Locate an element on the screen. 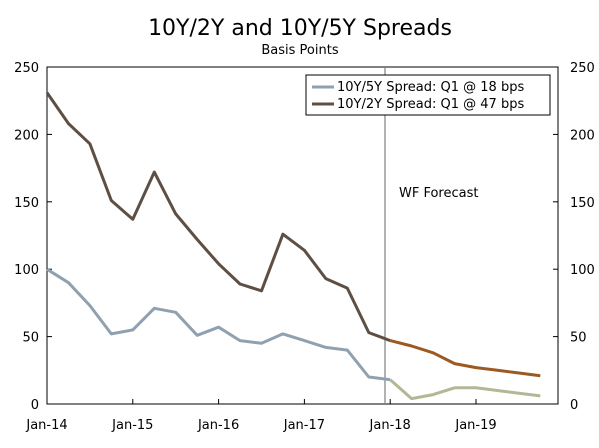 Image resolution: width=599 pixels, height=448 pixels. forecast-label: WF Forecast is located at coordinates (438, 193).